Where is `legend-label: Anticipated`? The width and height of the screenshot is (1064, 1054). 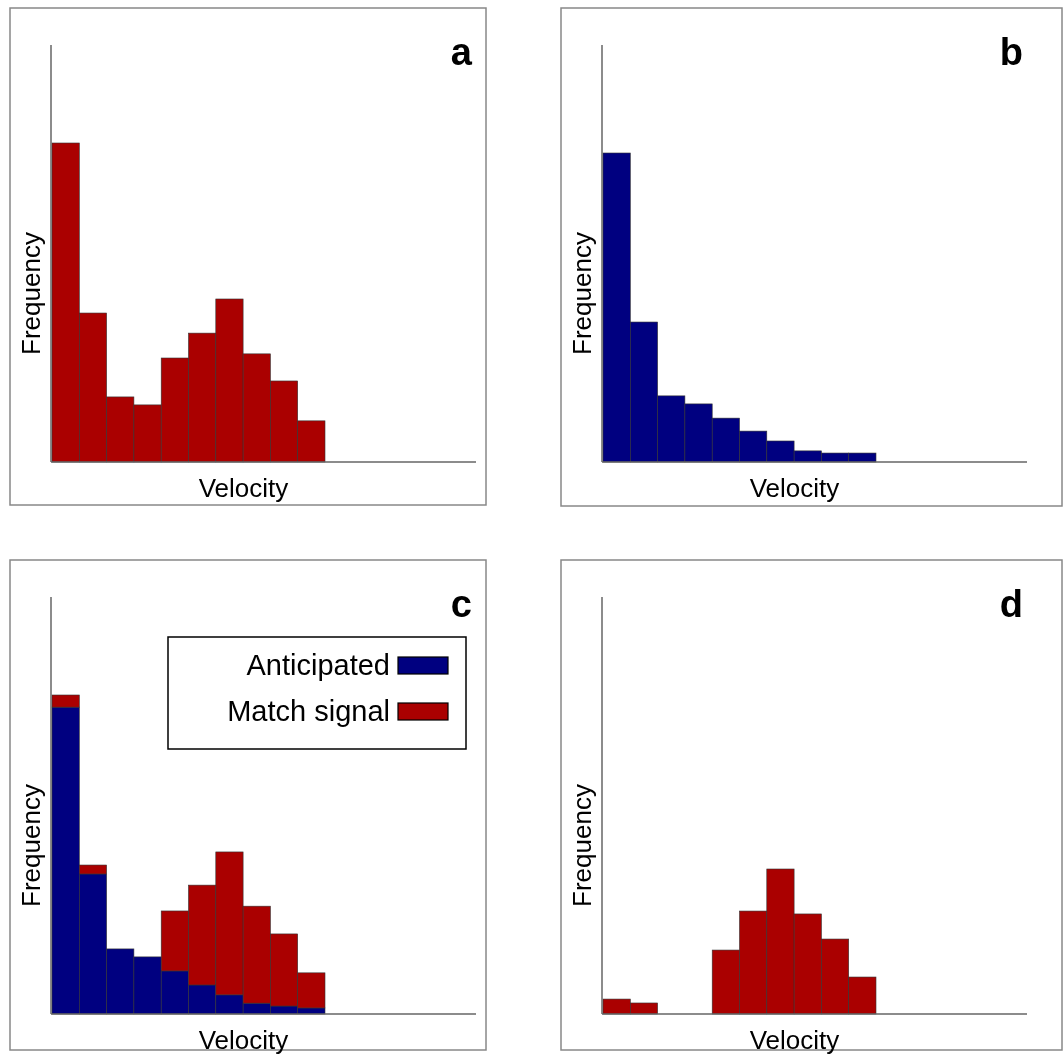 legend-label: Anticipated is located at coordinates (318, 665).